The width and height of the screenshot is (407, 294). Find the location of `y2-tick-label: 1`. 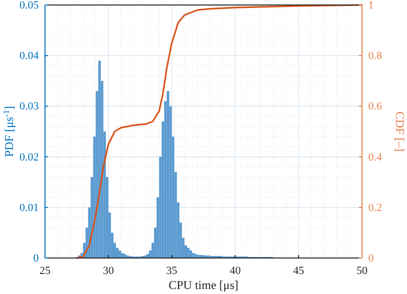

y2-tick-label: 1 is located at coordinates (371, 6).